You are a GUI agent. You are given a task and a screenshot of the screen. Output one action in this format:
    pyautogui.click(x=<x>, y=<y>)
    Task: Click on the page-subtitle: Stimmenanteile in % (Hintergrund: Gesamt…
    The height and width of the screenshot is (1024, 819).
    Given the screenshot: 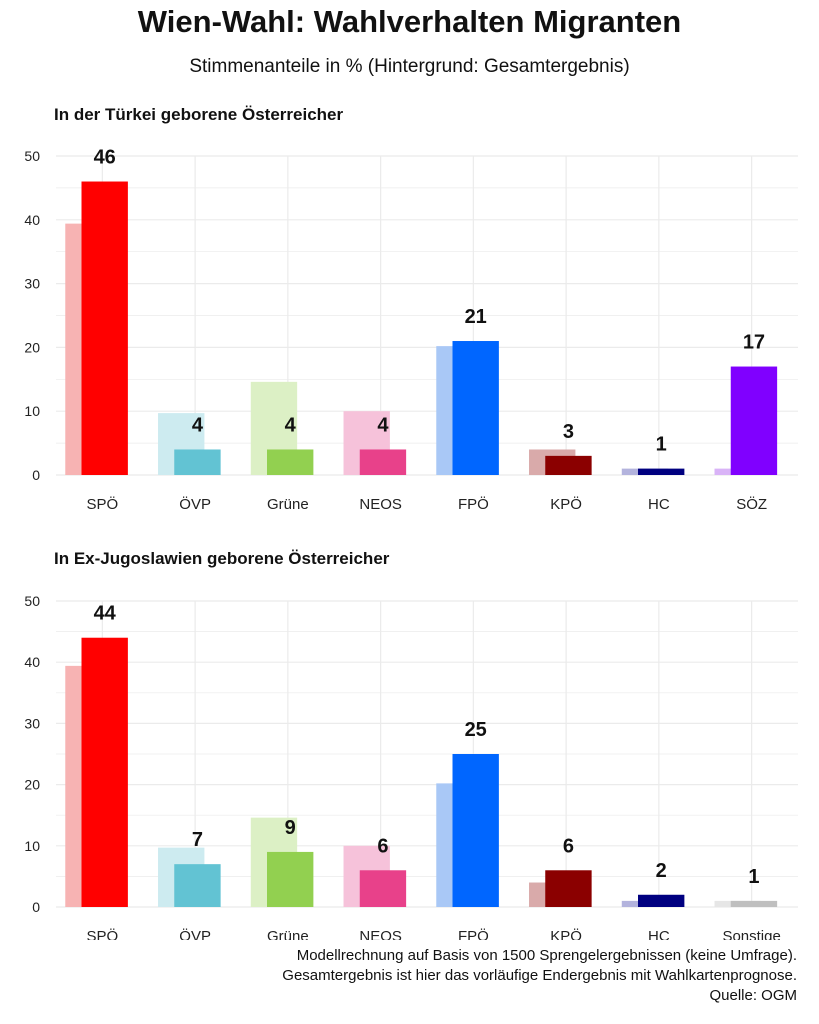 What is the action you would take?
    pyautogui.click(x=409, y=66)
    